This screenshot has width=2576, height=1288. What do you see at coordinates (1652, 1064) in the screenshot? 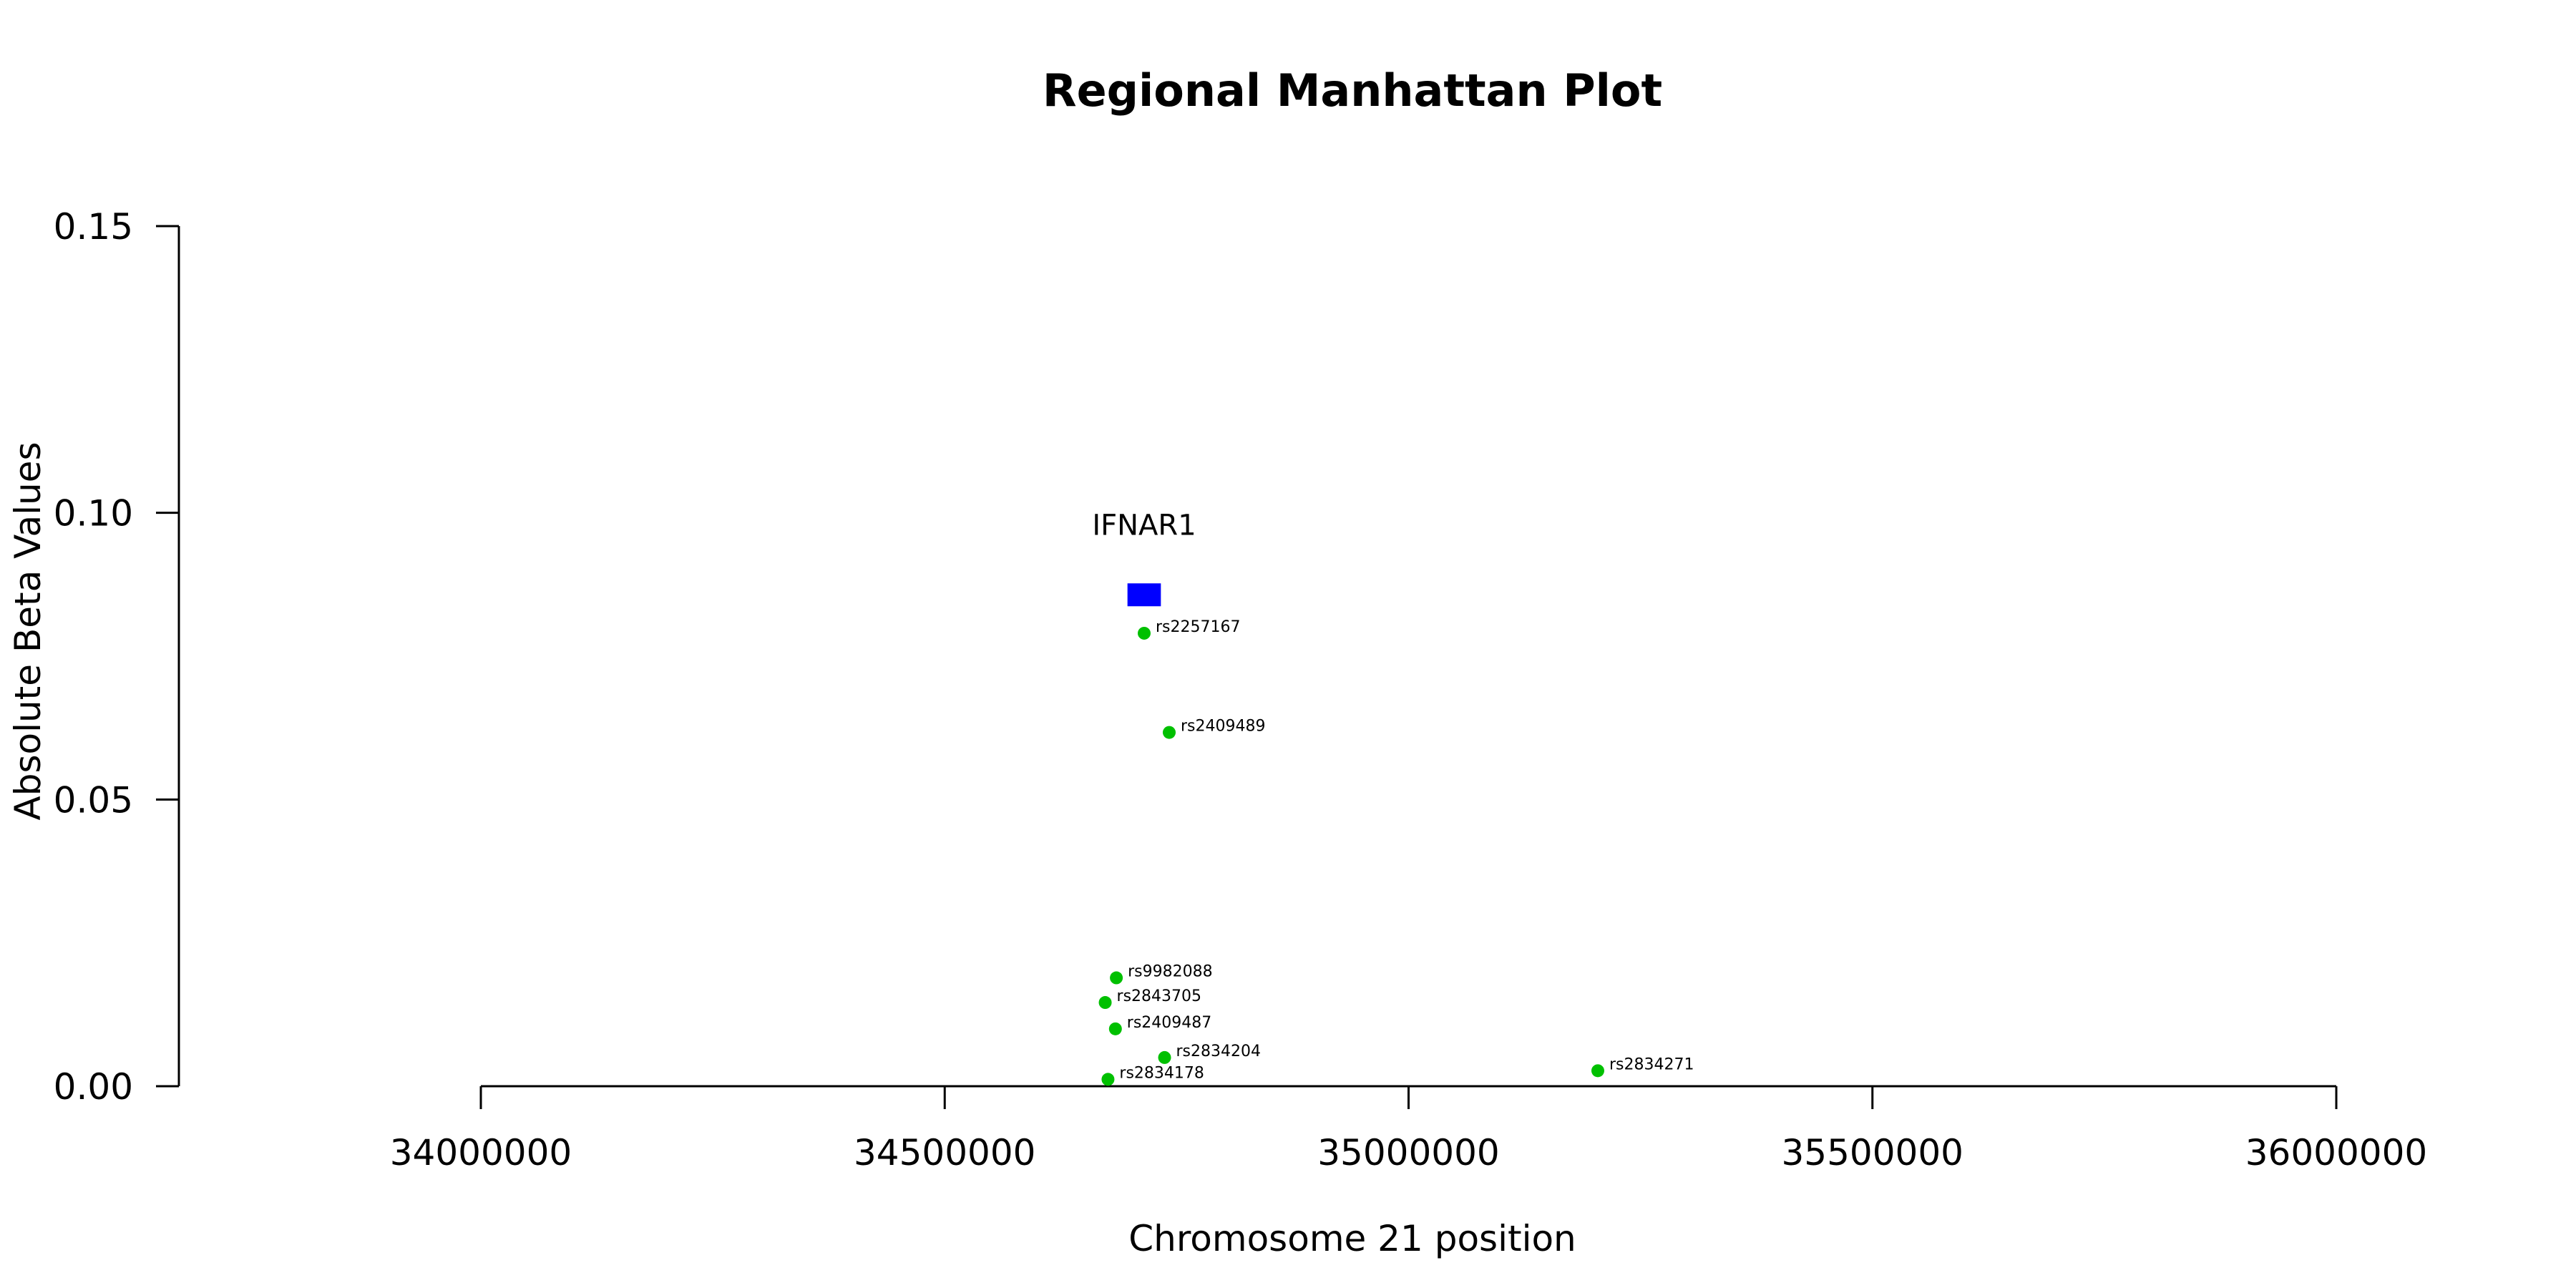
I see `snp-label: rs2834271` at bounding box center [1652, 1064].